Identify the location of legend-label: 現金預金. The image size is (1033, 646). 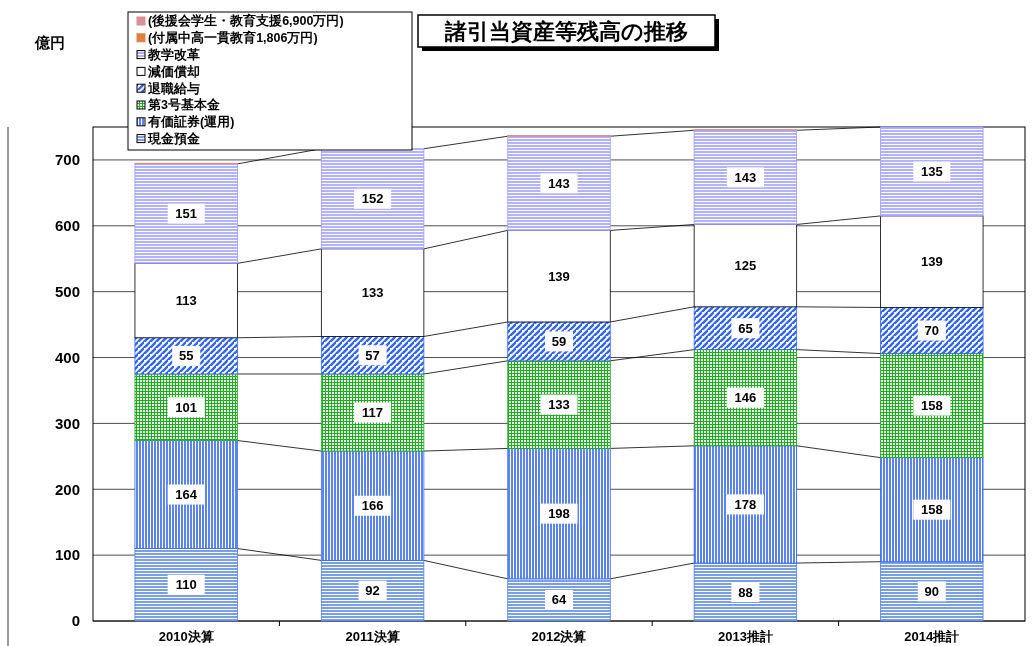
(173, 138).